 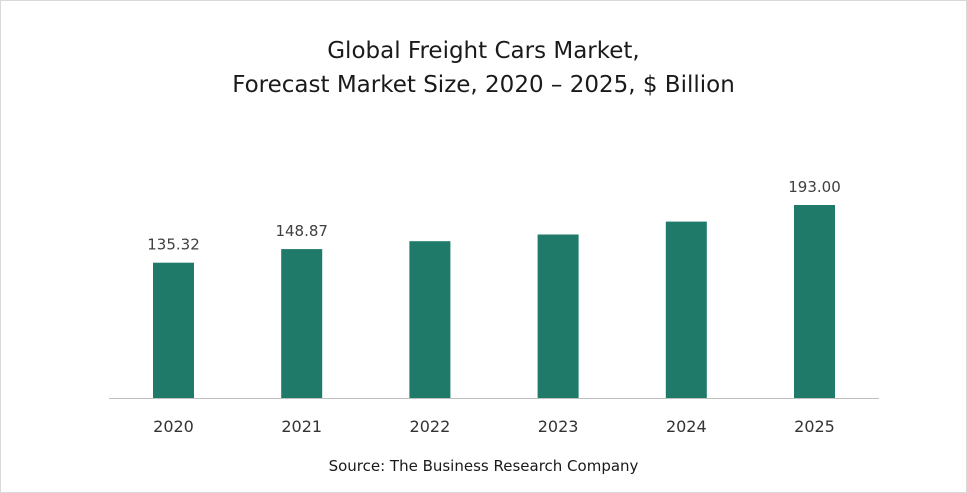 I want to click on bar-2025, so click(x=814, y=301).